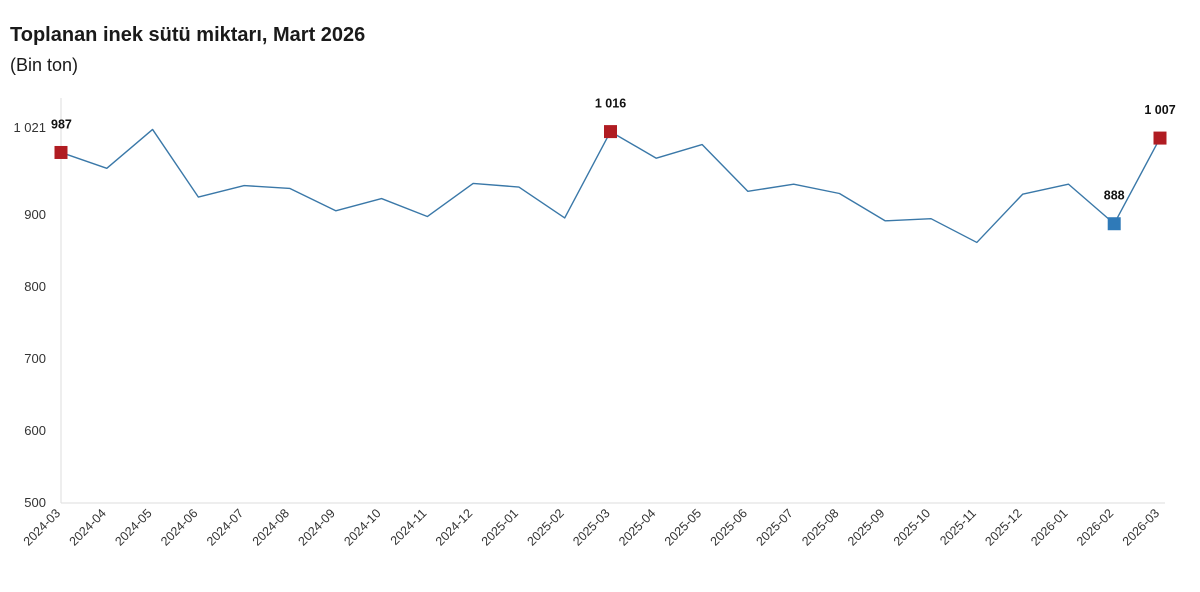  I want to click on chart-subtitle: (Bin ton), so click(44, 65).